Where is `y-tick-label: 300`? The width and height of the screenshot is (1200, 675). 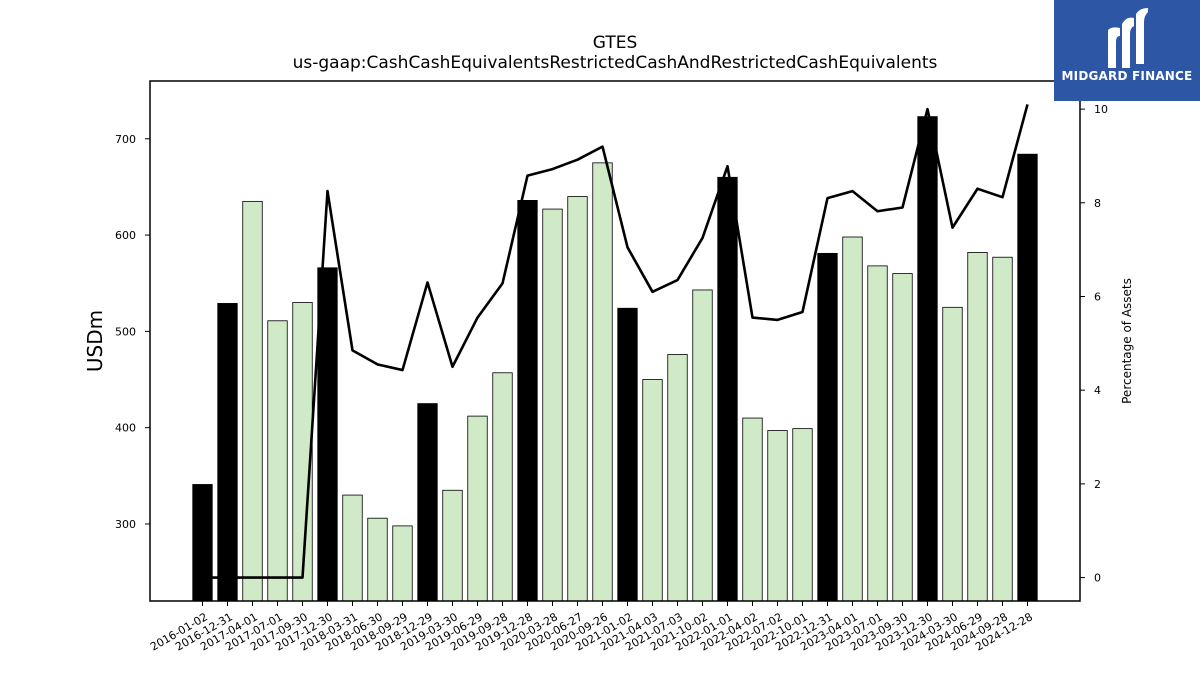 y-tick-label: 300 is located at coordinates (125, 524).